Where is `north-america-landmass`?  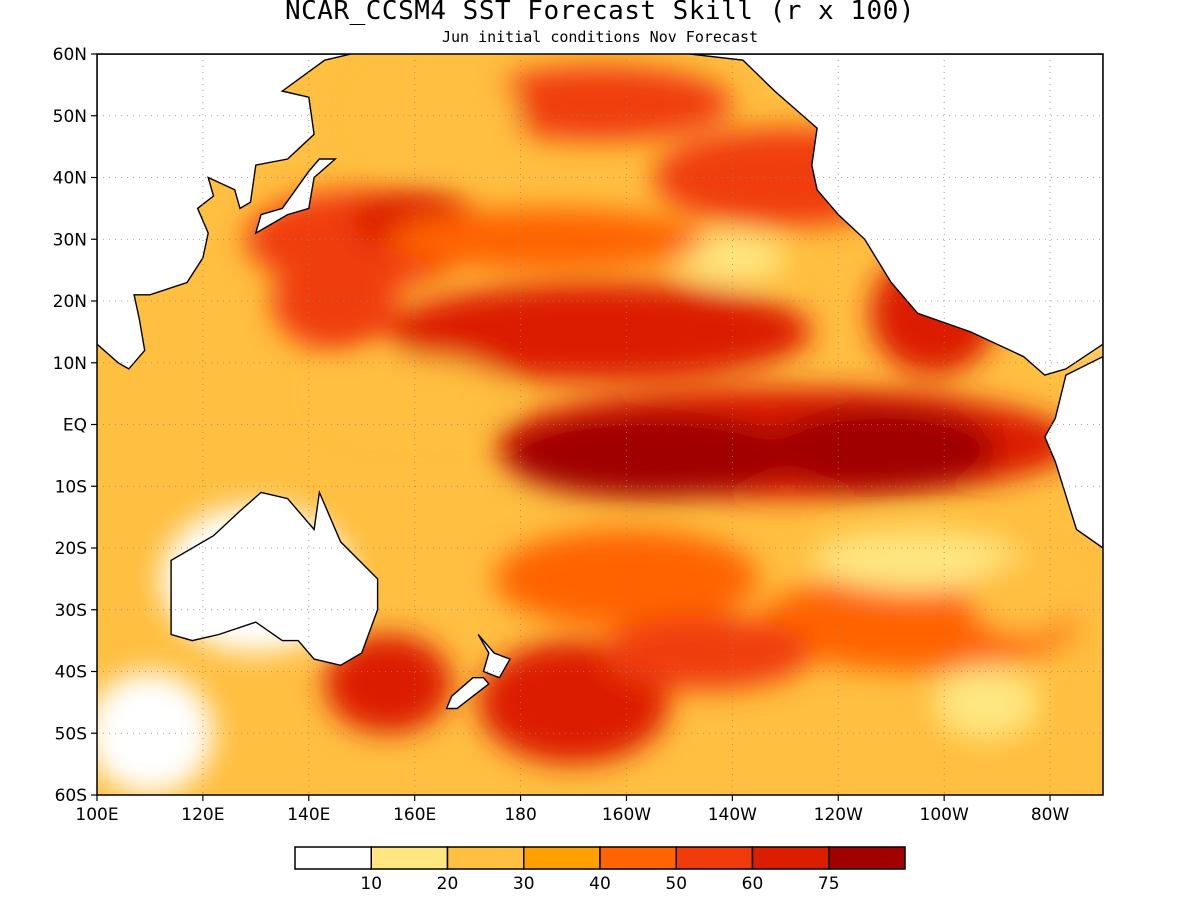
north-america-landmass is located at coordinates (896, 215).